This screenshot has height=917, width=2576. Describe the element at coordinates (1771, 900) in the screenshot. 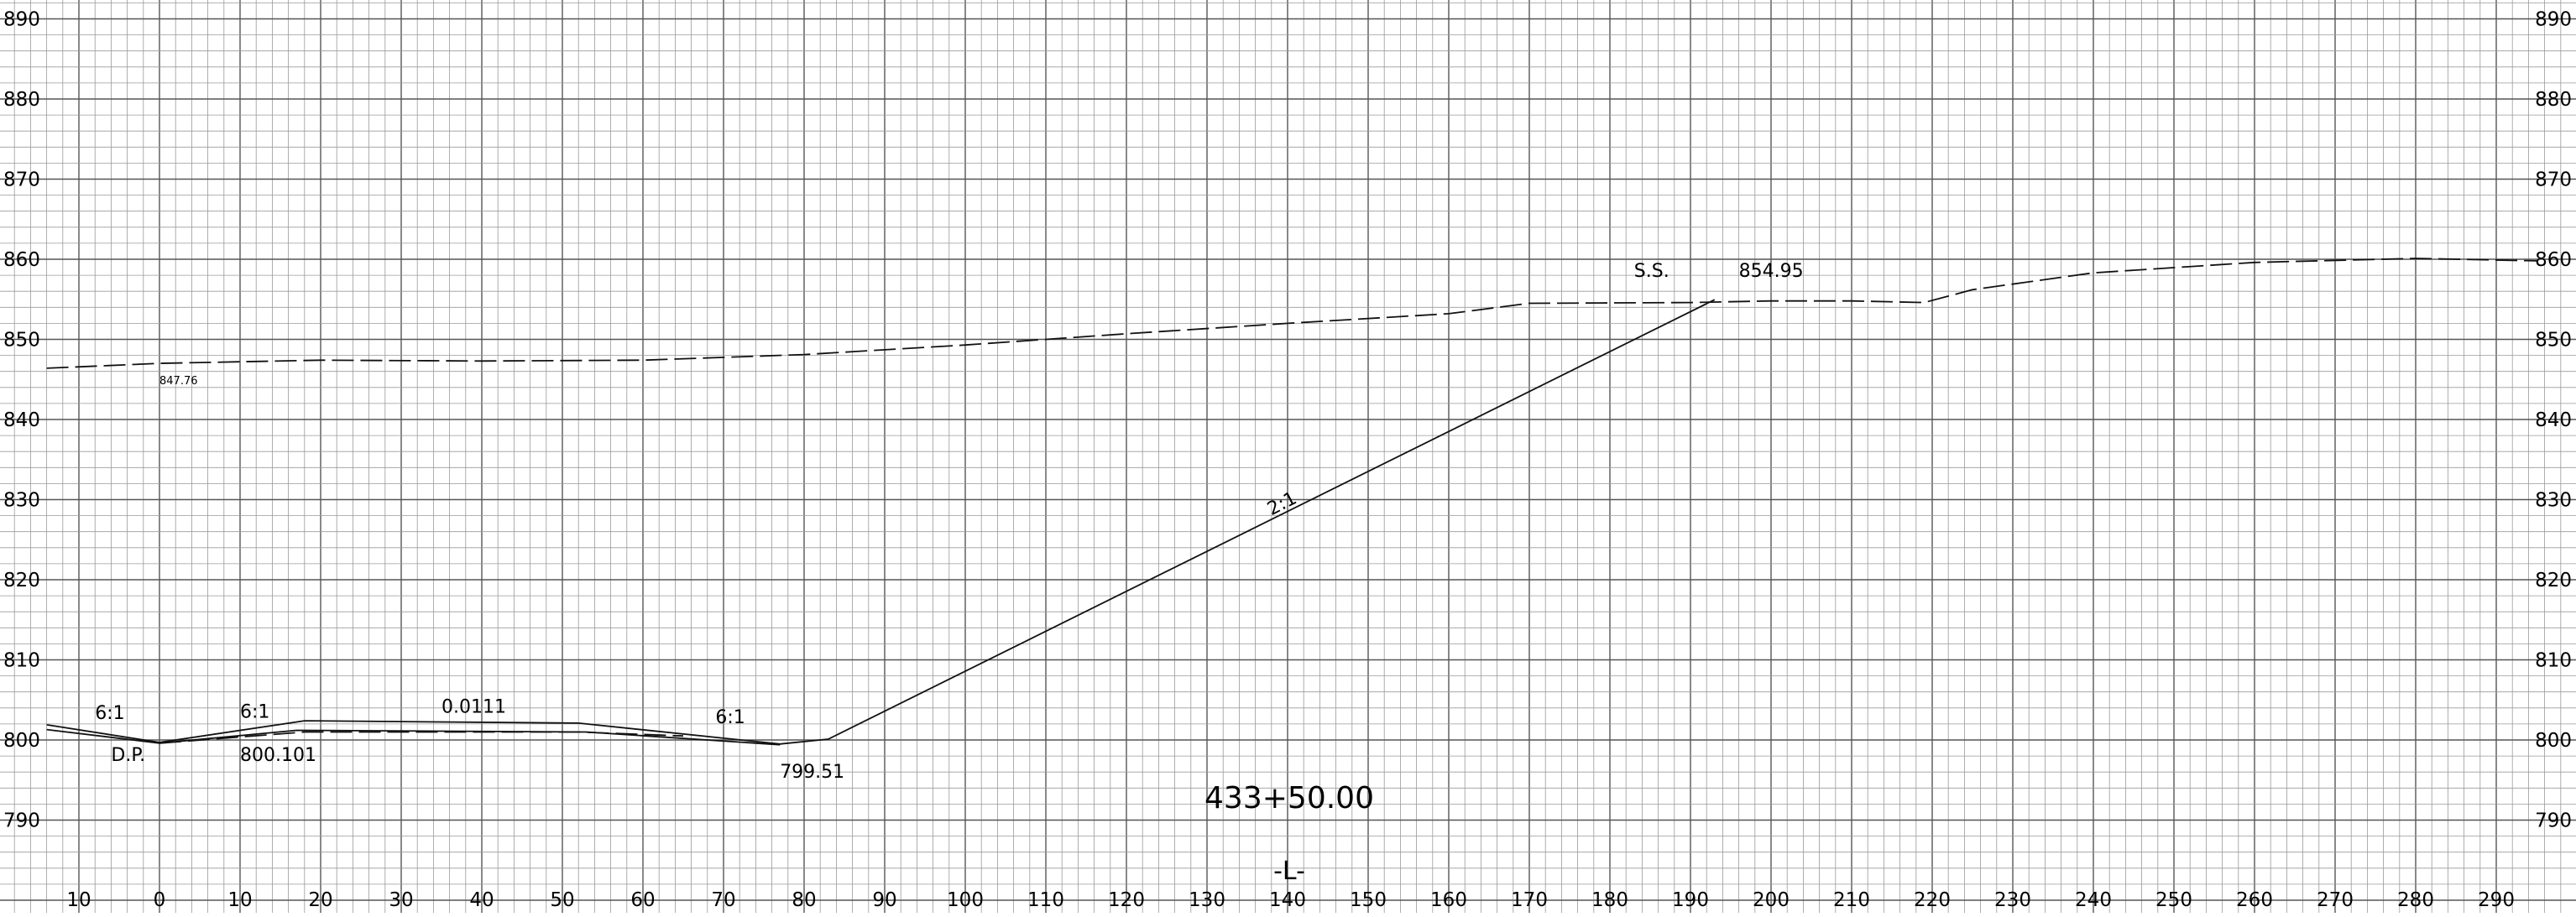

I see `x-tick-label: 200` at that location.